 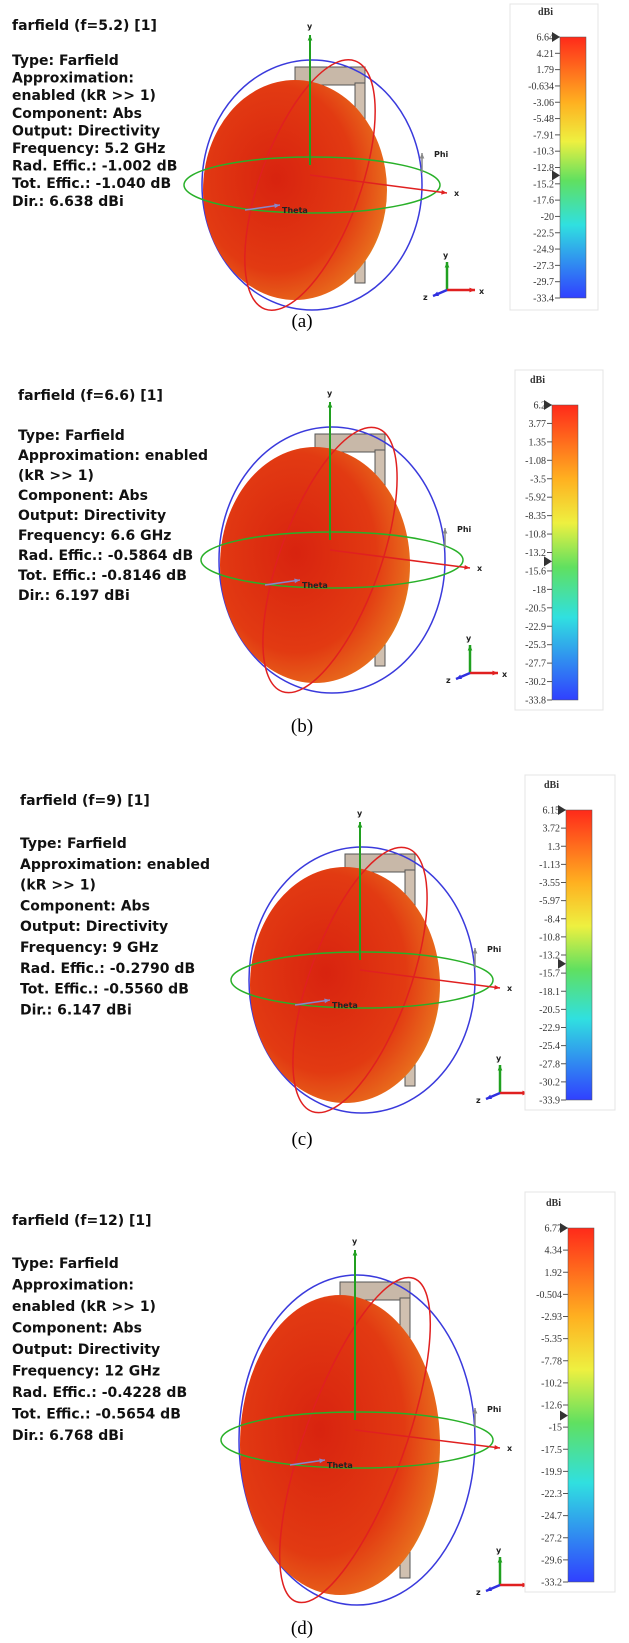 I want to click on colorbar-label: -10.2, so click(x=551, y=1383).